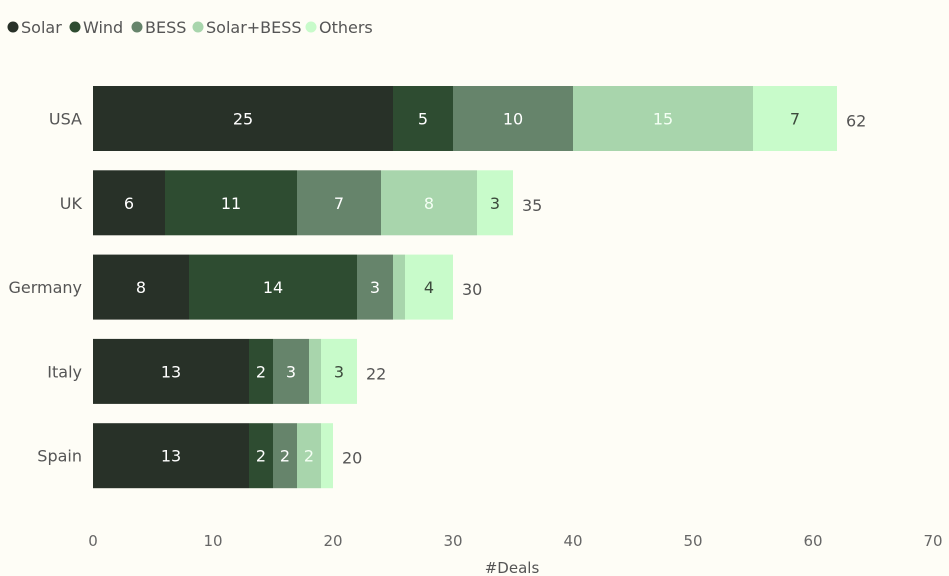 This screenshot has width=949, height=576. I want to click on segment-label-italy-bess: 3, so click(291, 371).